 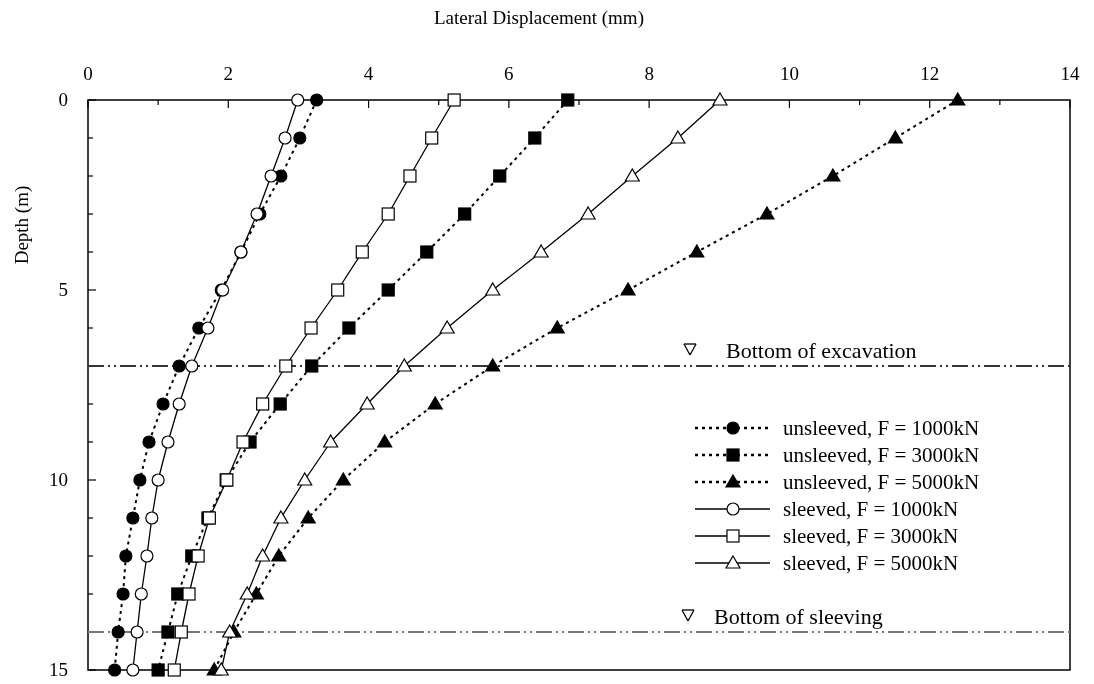 What do you see at coordinates (930, 73) in the screenshot?
I see `x-tick-label: 12` at bounding box center [930, 73].